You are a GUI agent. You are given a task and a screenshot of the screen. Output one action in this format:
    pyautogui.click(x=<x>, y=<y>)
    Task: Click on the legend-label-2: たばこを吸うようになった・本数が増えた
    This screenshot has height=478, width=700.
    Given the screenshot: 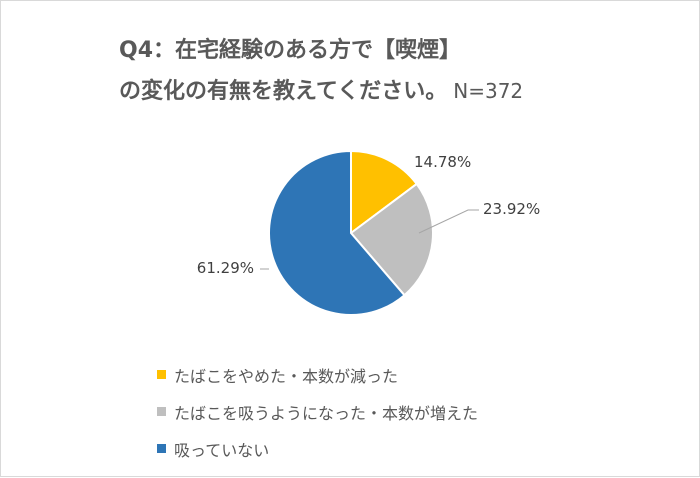 What is the action you would take?
    pyautogui.click(x=326, y=413)
    